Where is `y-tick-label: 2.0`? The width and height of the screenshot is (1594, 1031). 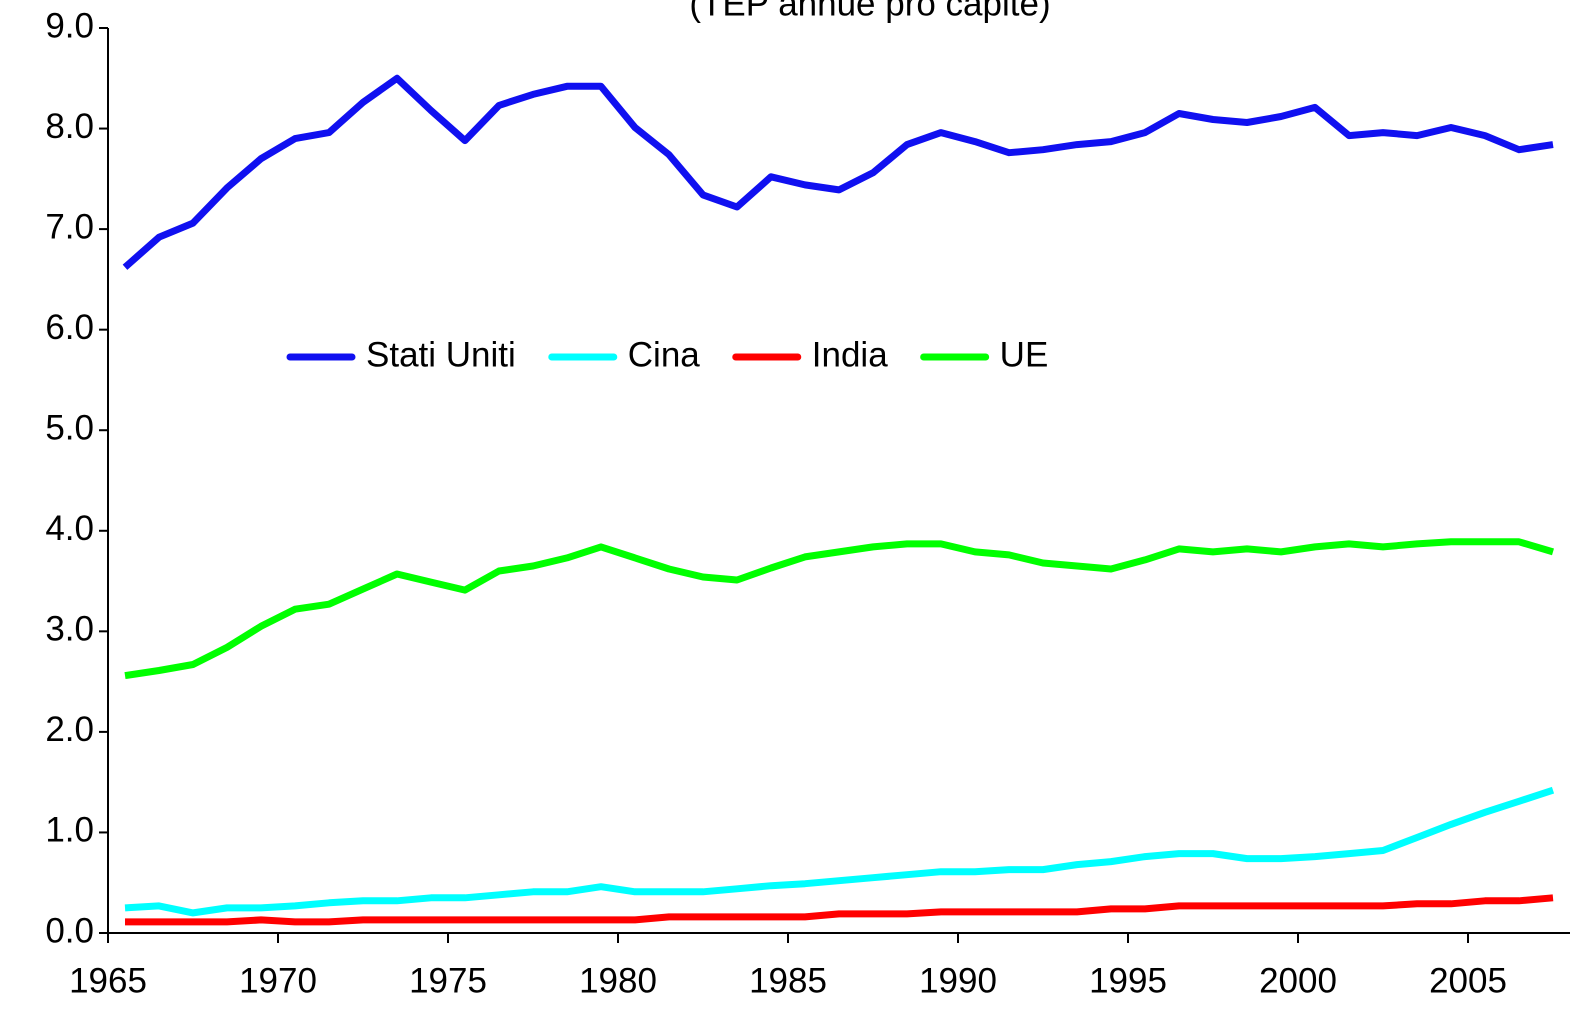
y-tick-label: 2.0 is located at coordinates (69, 729).